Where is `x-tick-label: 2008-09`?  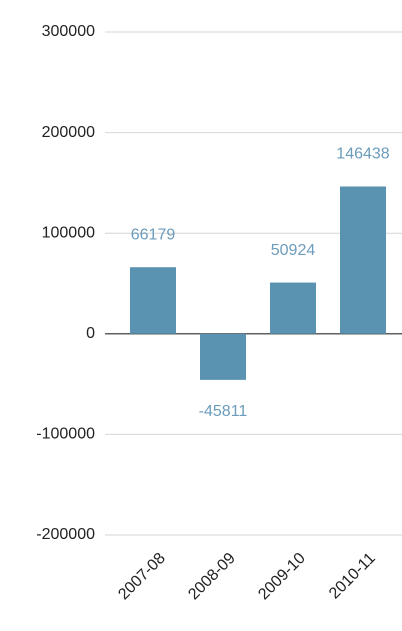
x-tick-label: 2008-09 is located at coordinates (212, 577).